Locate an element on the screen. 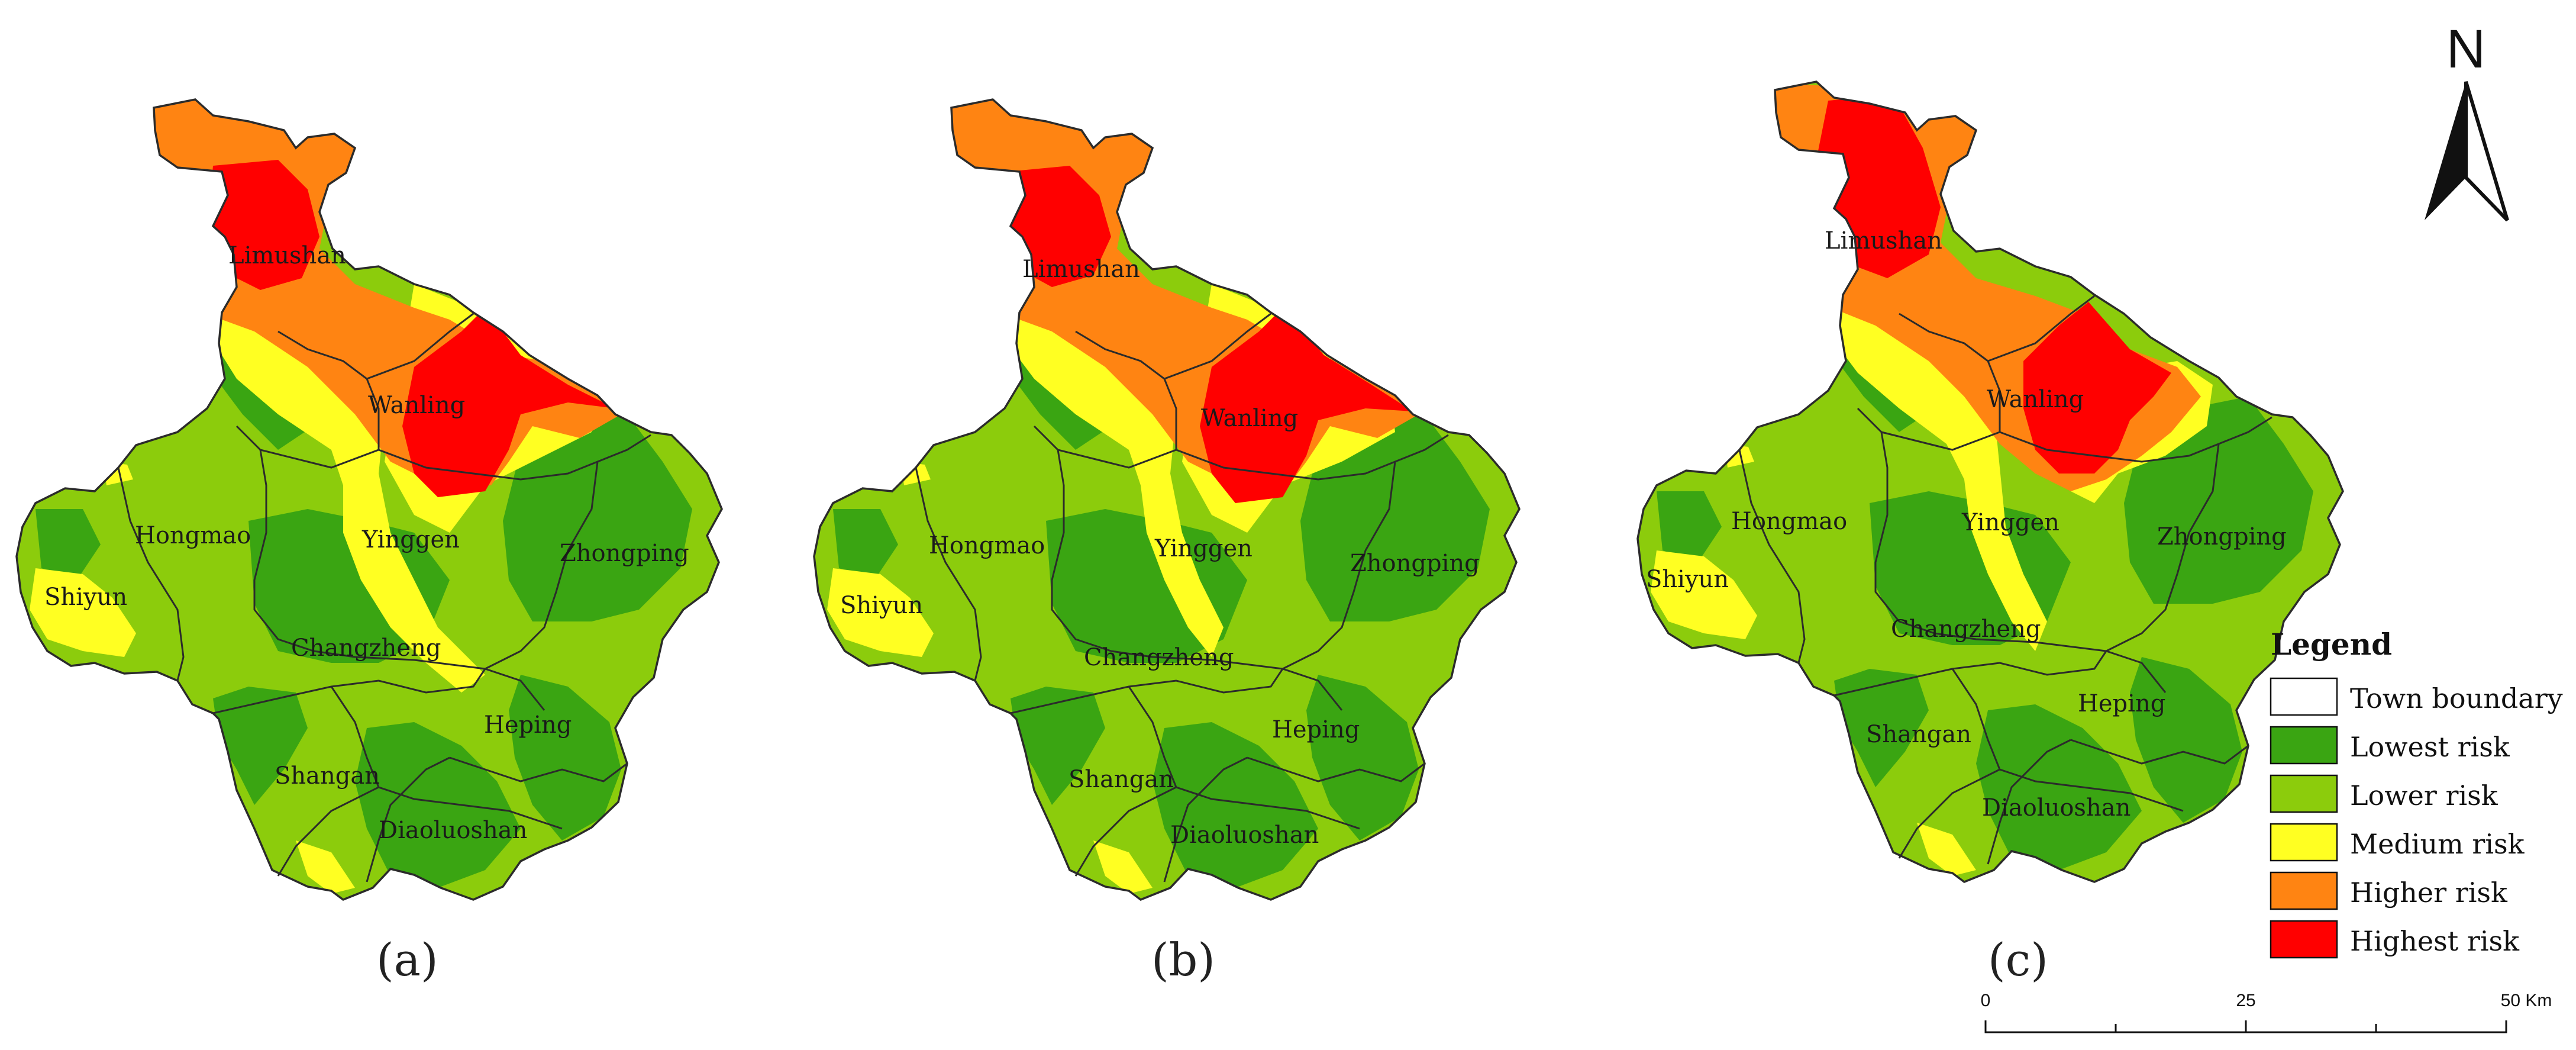 This screenshot has width=2576, height=1050. legend-item-medium-risk: Medium risk is located at coordinates (2397, 842).